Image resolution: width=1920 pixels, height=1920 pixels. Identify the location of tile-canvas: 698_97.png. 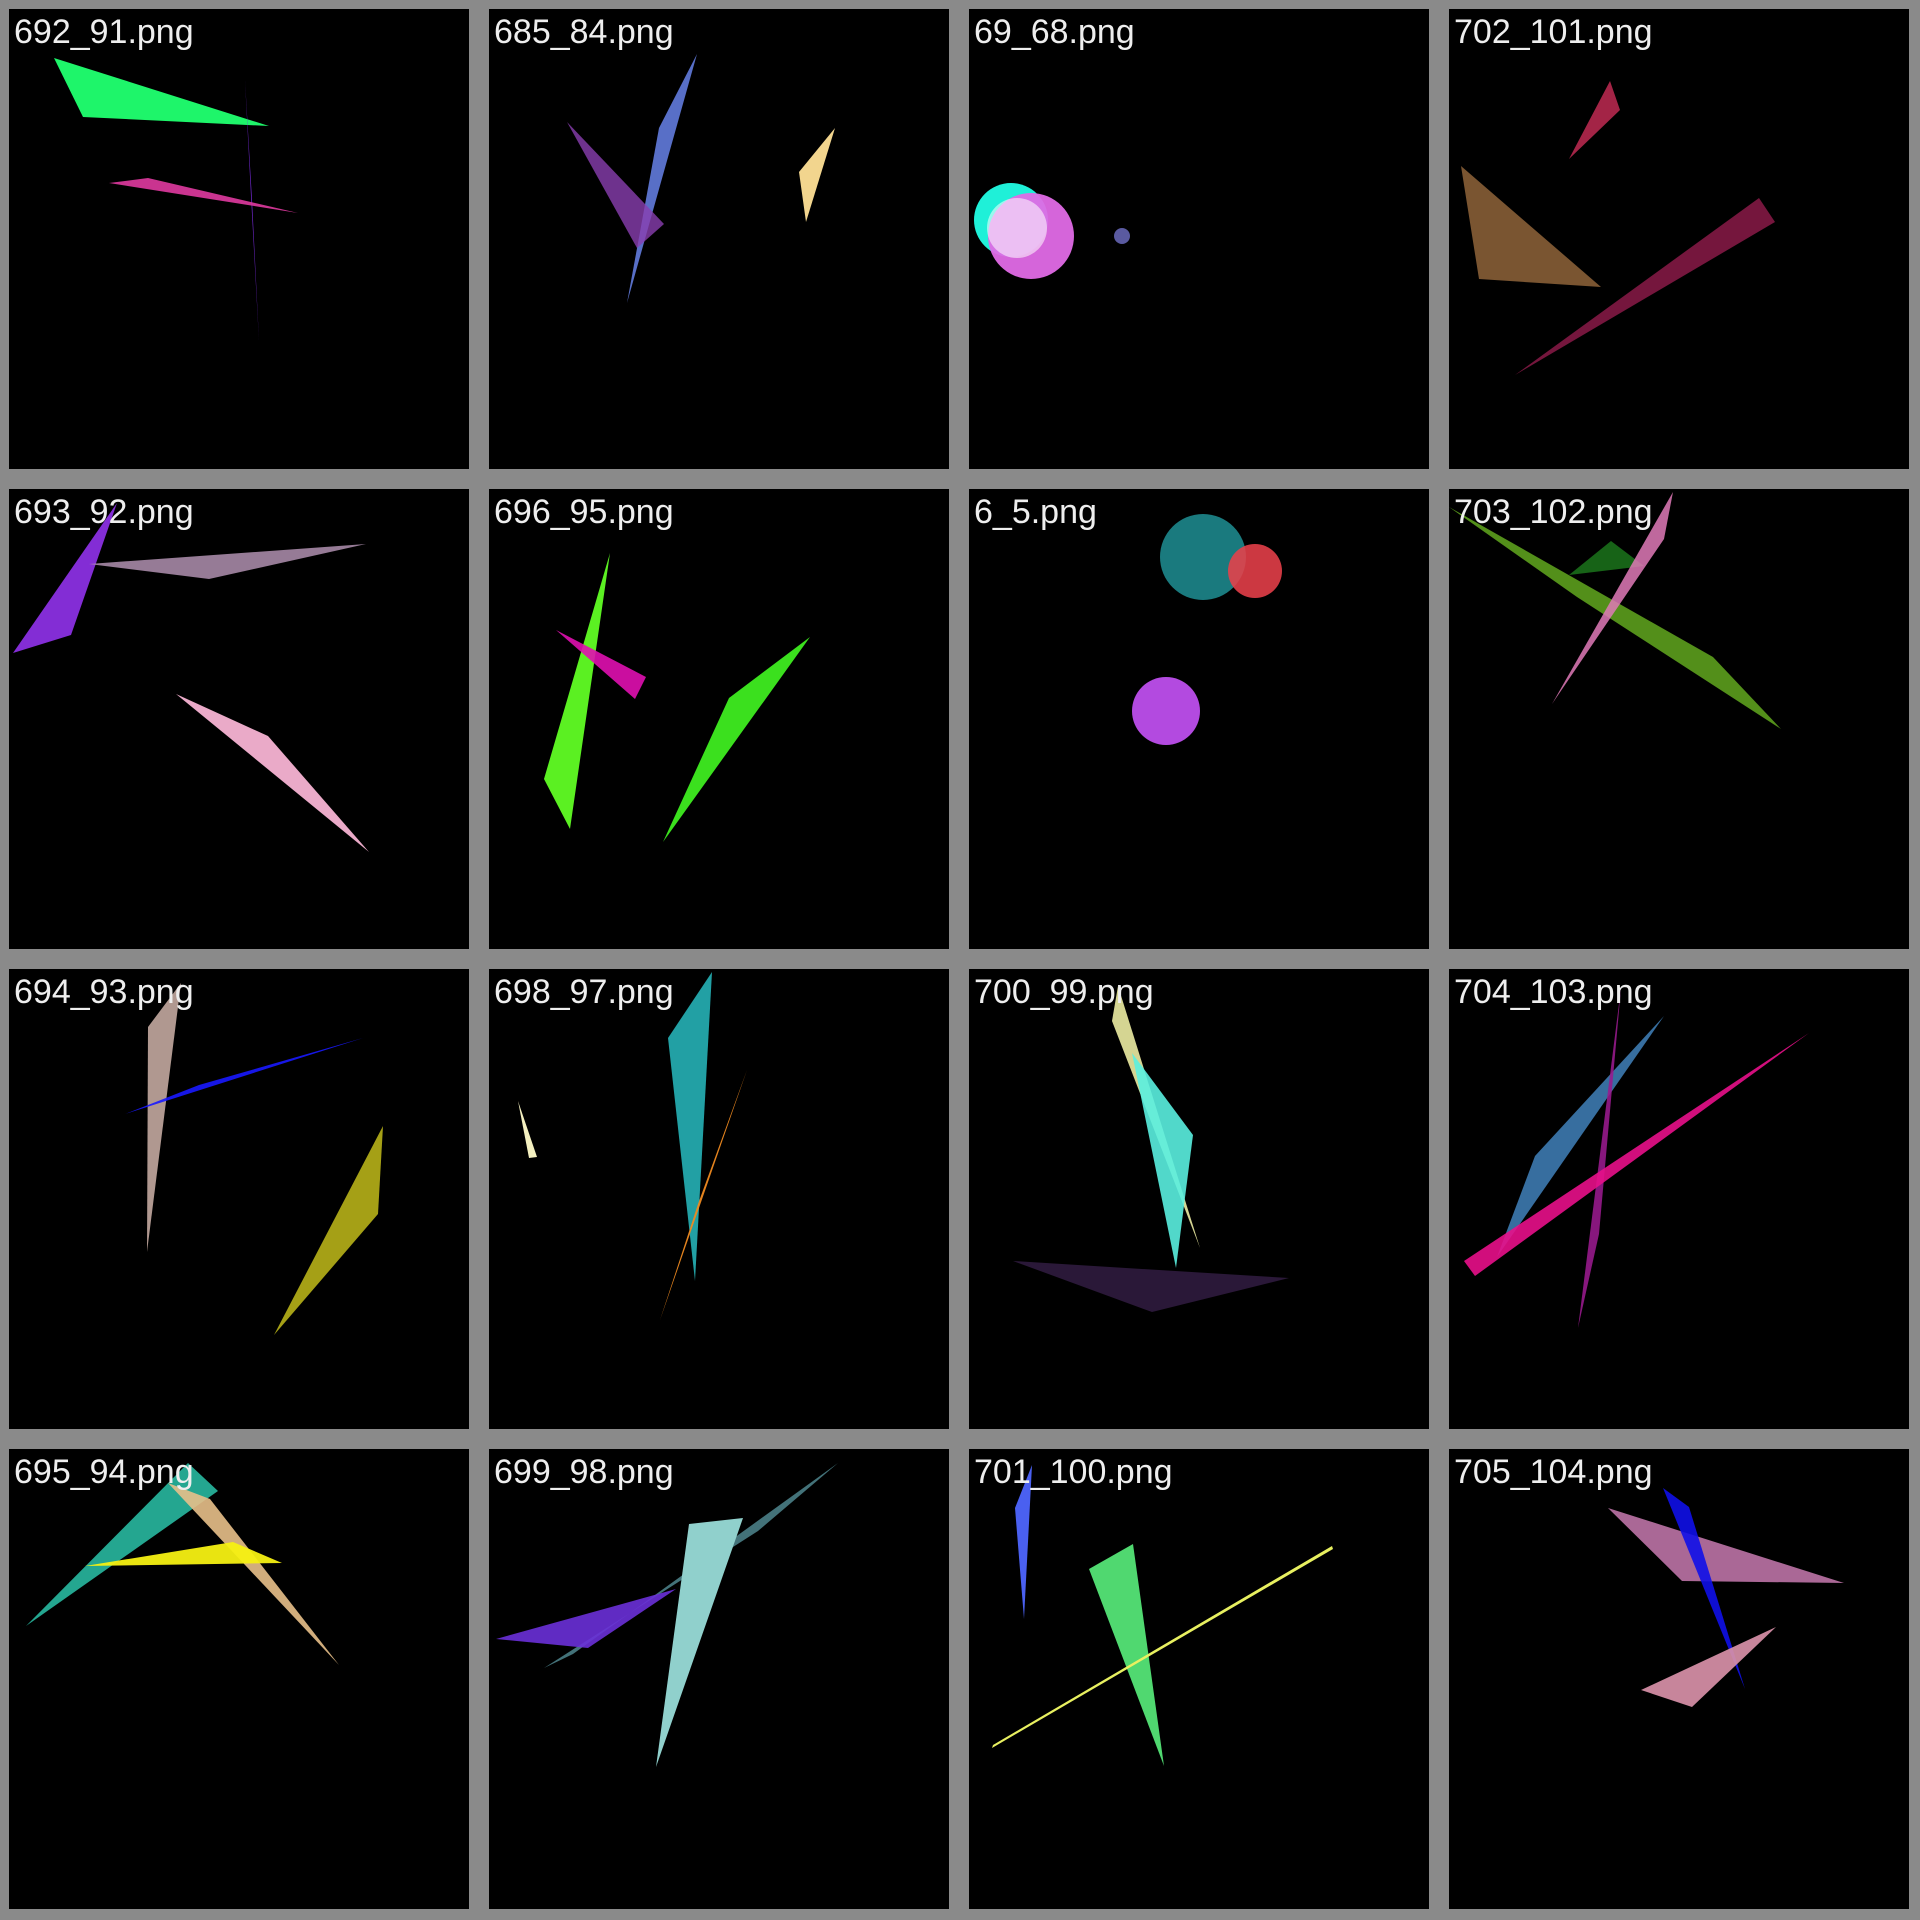
(719, 1199).